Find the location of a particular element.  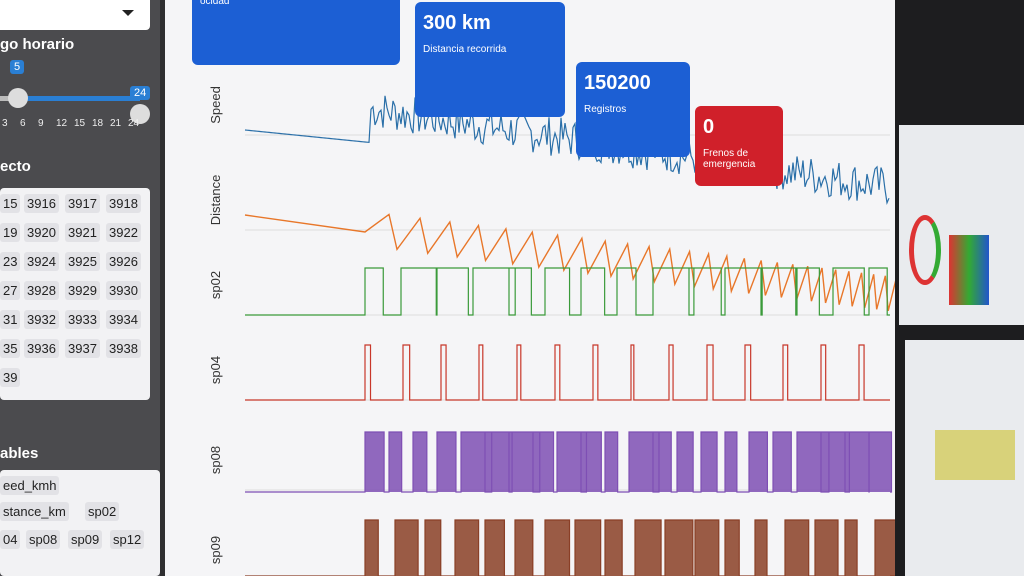

project-id: 3929 is located at coordinates (82, 290).